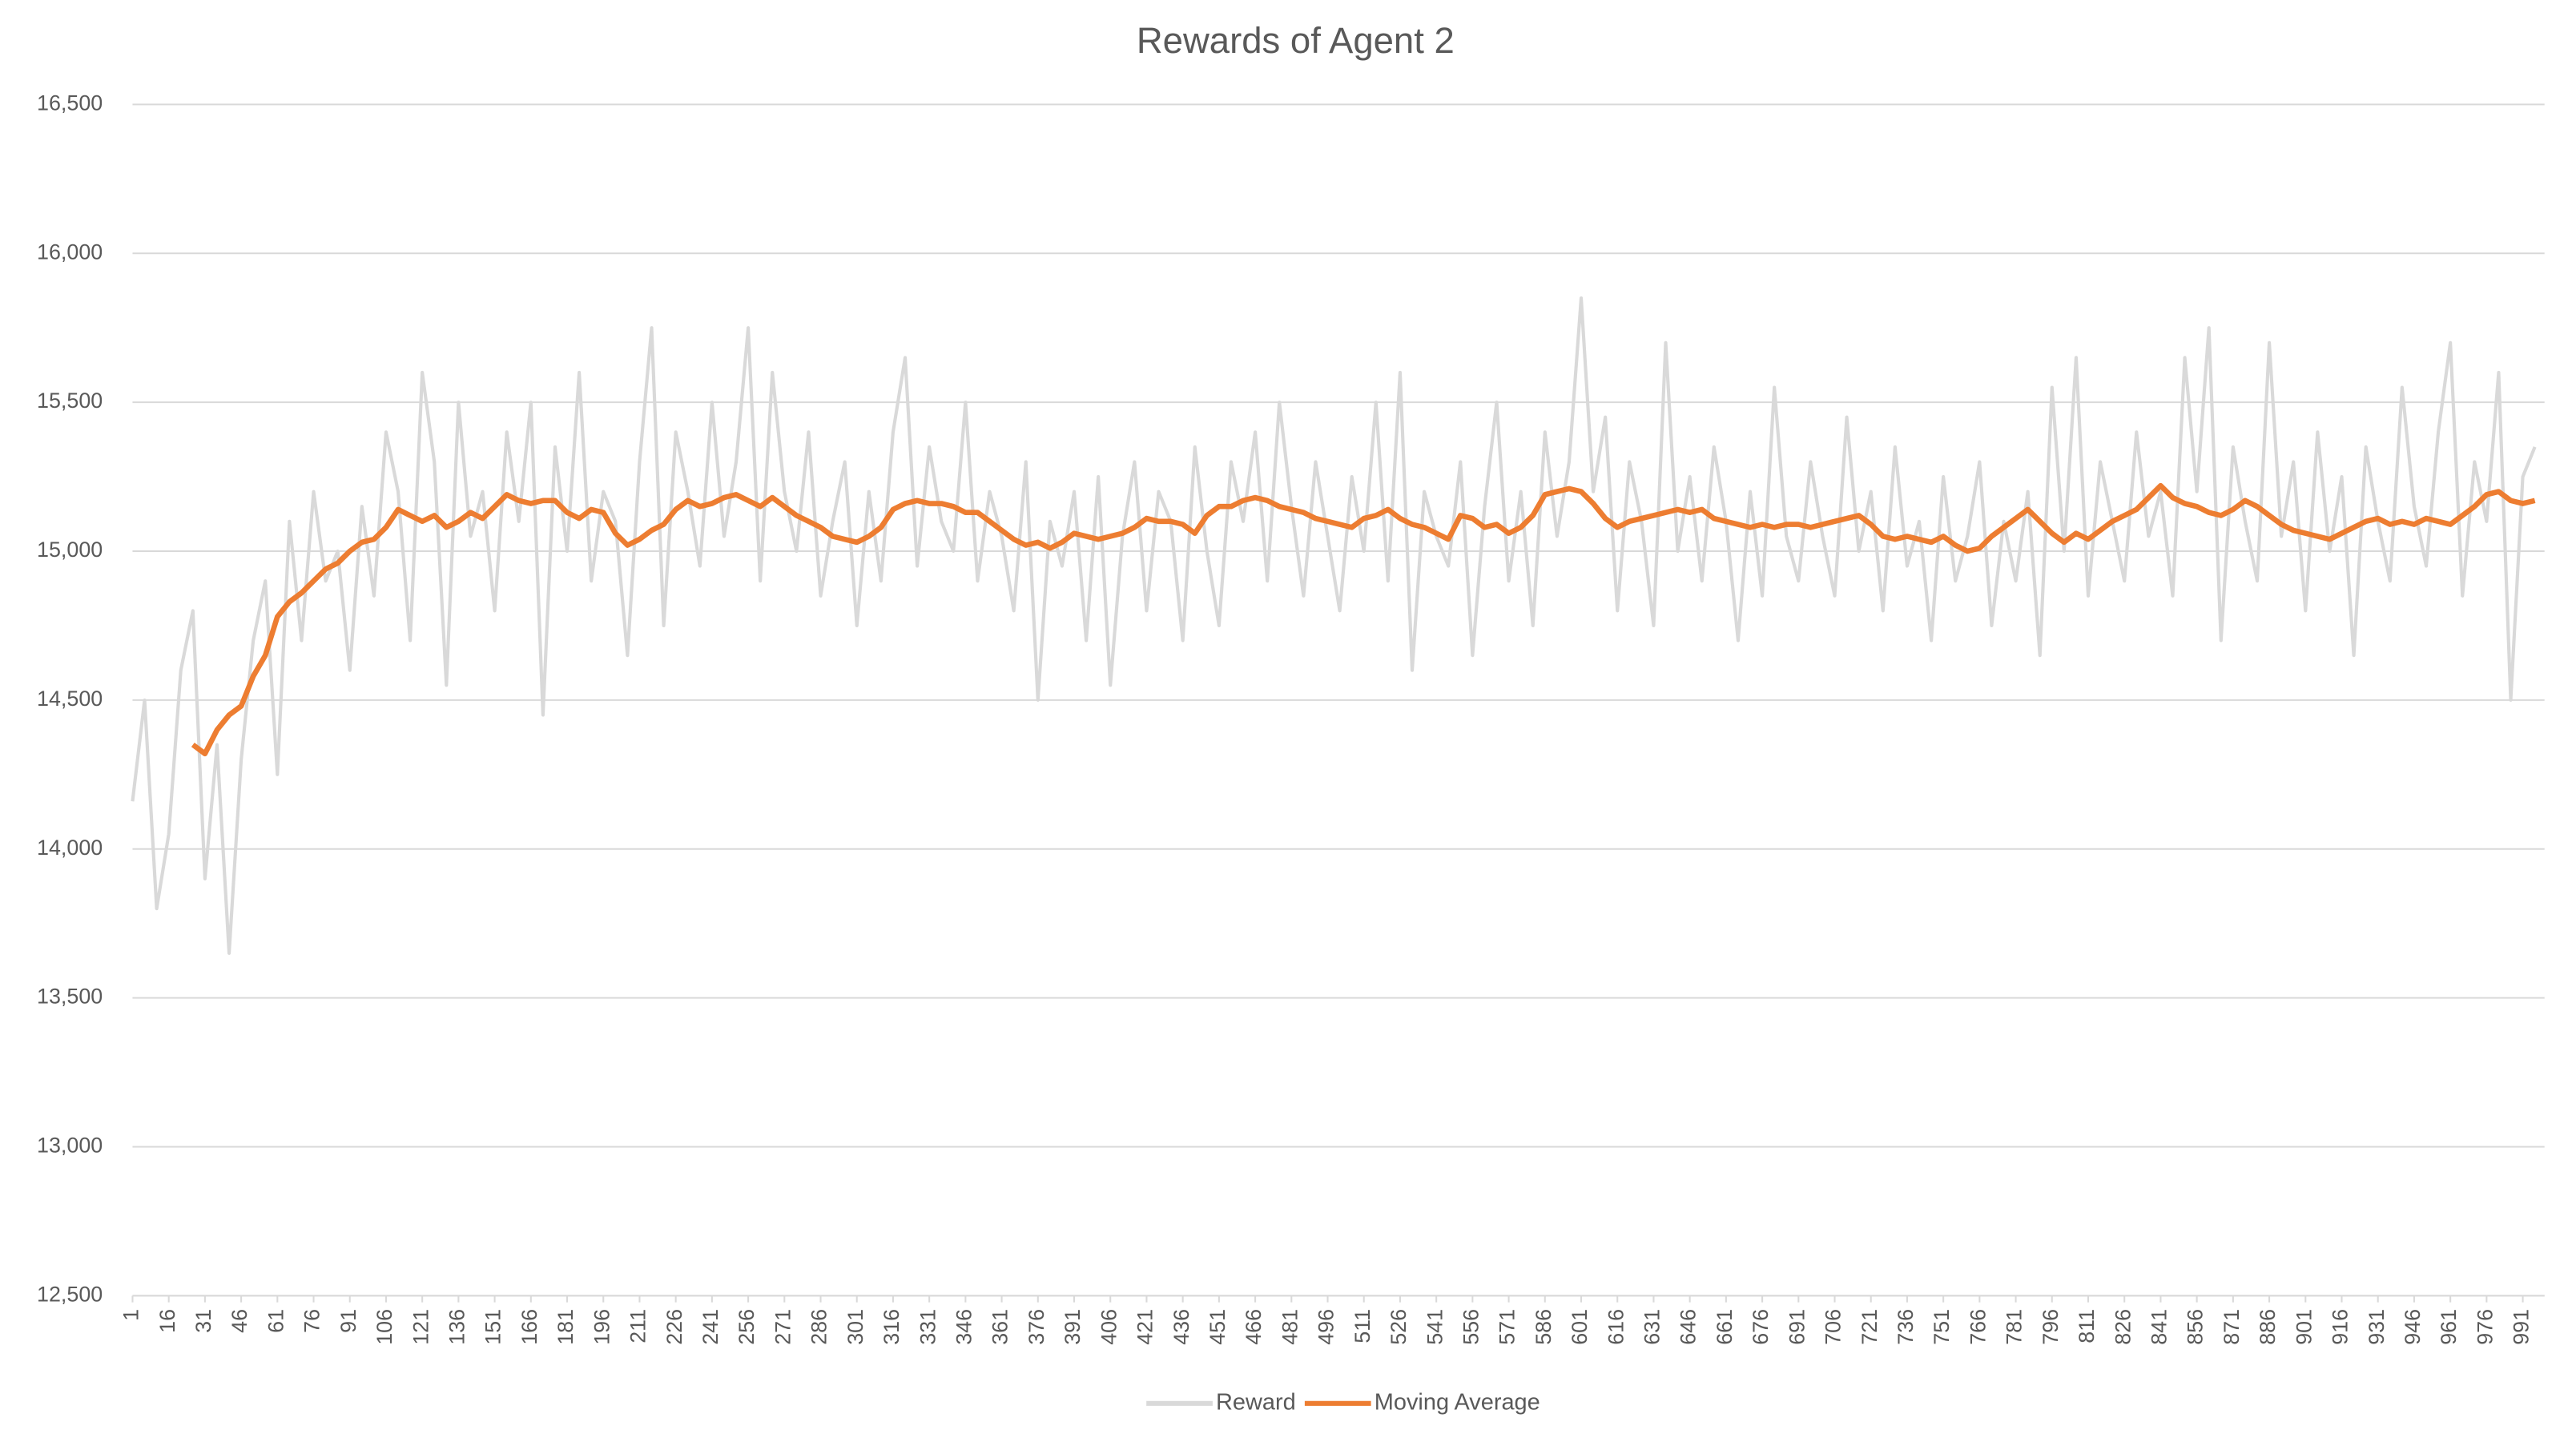  What do you see at coordinates (710, 1327) in the screenshot?
I see `x-tick-label: 241` at bounding box center [710, 1327].